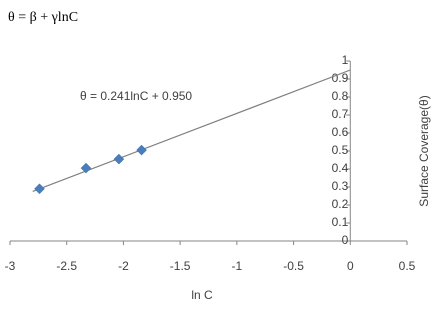 The height and width of the screenshot is (309, 445). I want to click on x-tick-label: -3, so click(10, 266).